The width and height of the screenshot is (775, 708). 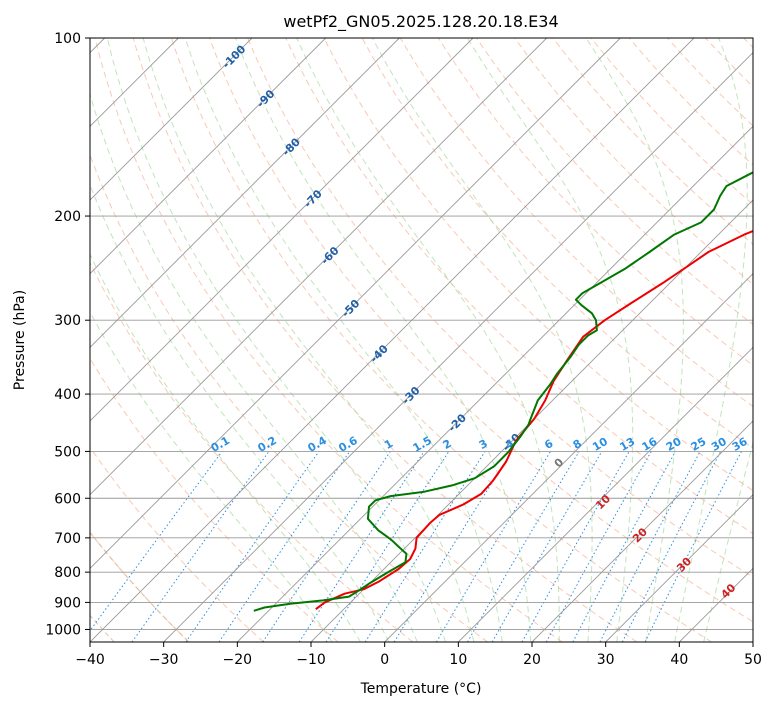 What do you see at coordinates (67, 499) in the screenshot?
I see `y-tick-label: 600` at bounding box center [67, 499].